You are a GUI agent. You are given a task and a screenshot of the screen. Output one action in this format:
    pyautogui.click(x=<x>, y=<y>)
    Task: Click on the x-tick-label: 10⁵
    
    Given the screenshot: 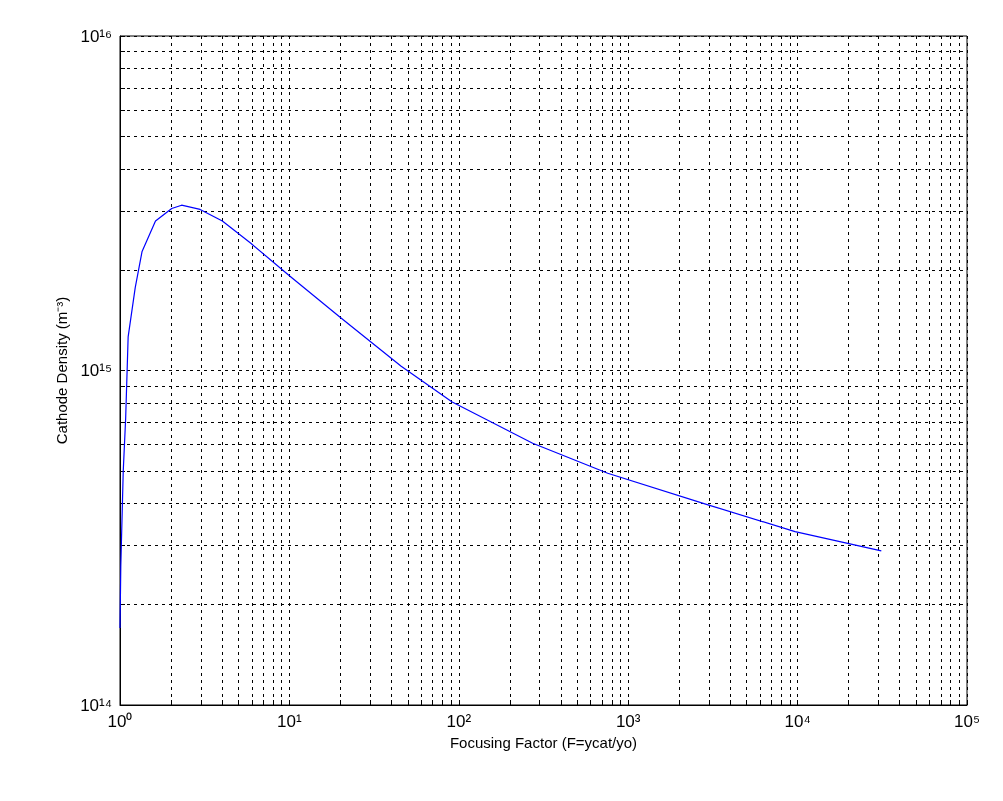 What is the action you would take?
    pyautogui.click(x=967, y=721)
    